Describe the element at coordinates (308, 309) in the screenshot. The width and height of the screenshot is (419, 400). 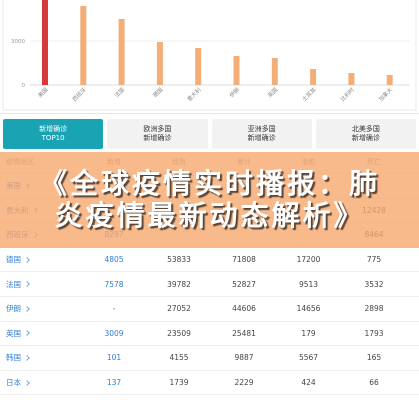
I see `table-cell: 14656` at that location.